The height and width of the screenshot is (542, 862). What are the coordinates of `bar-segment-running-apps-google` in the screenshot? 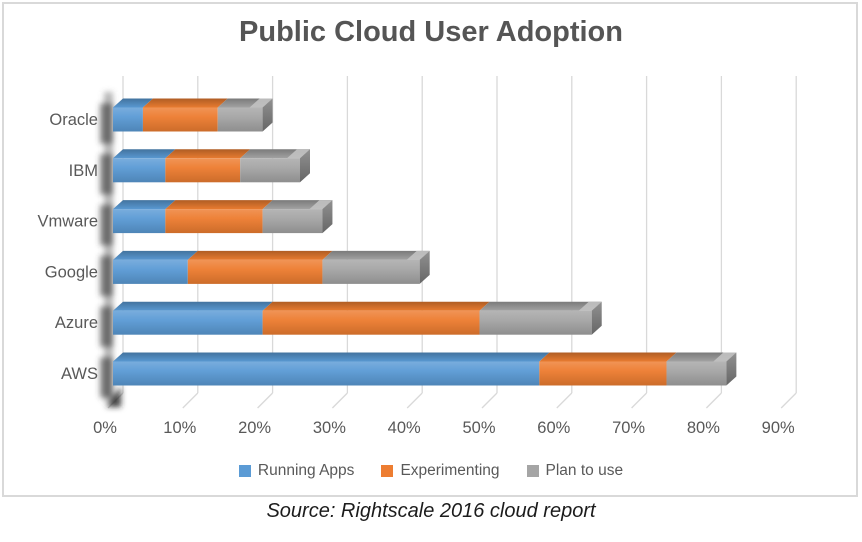 It's located at (150, 271).